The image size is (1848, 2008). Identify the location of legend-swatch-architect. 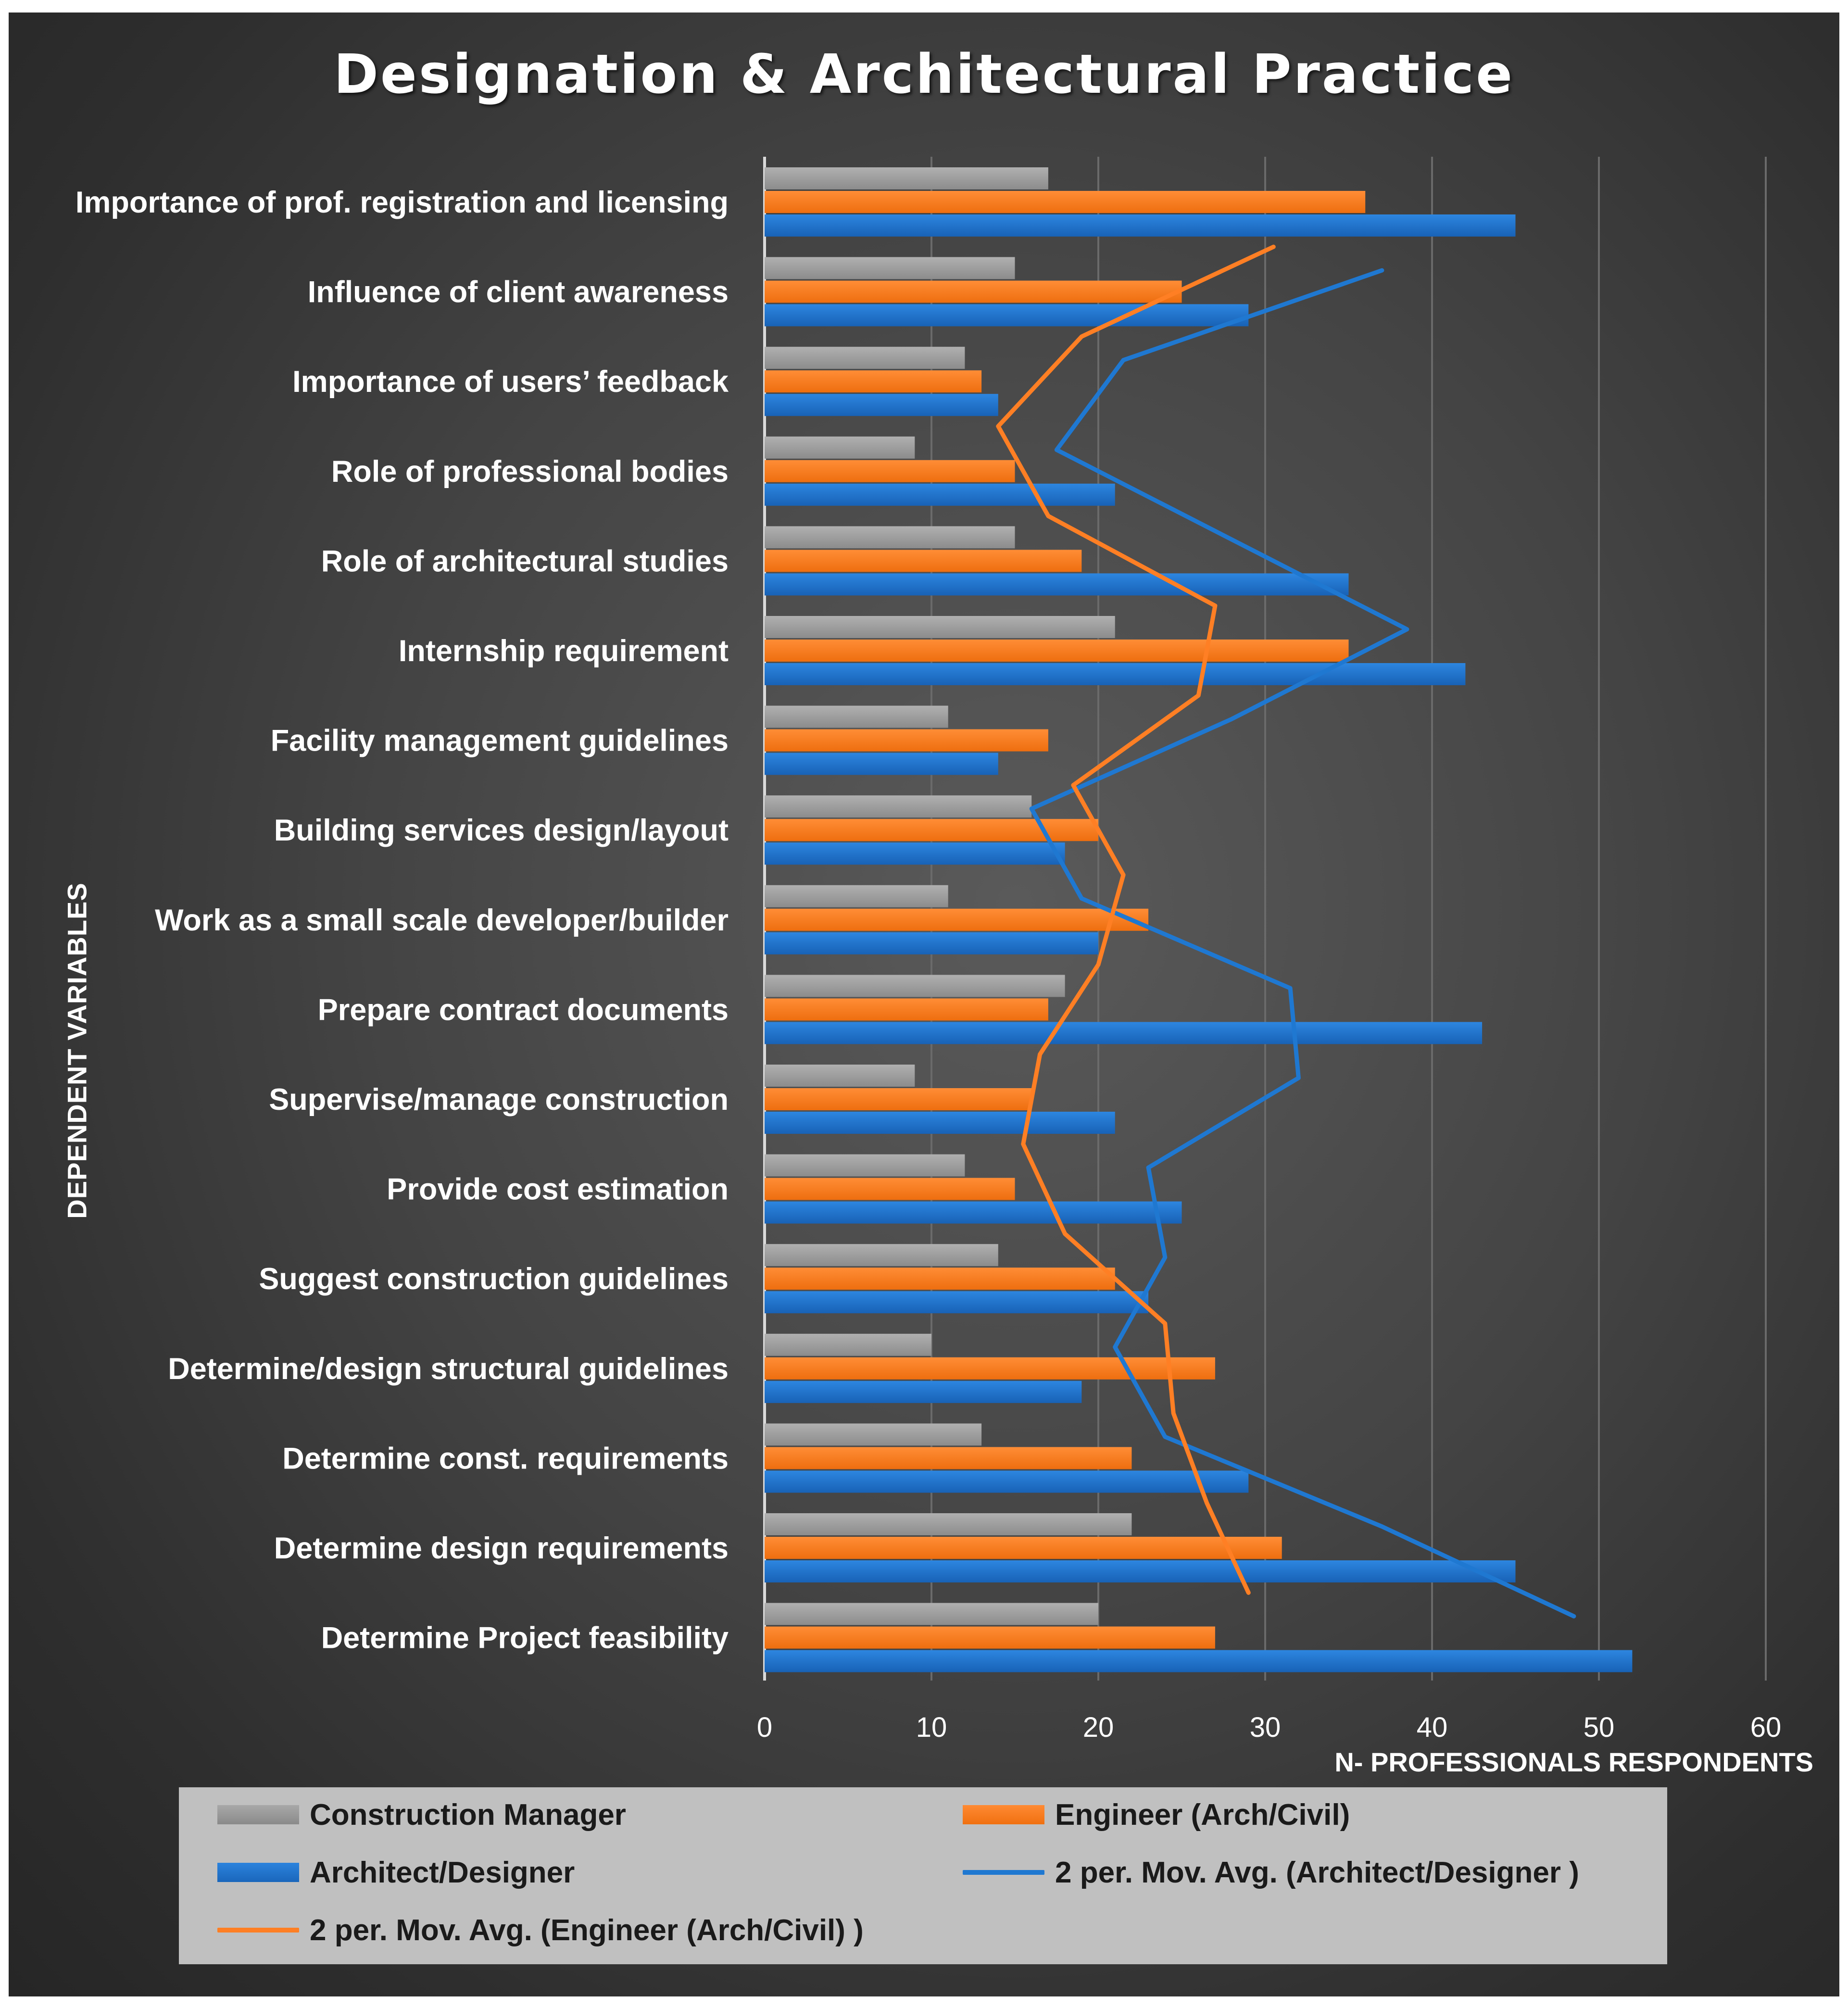
(258, 1872).